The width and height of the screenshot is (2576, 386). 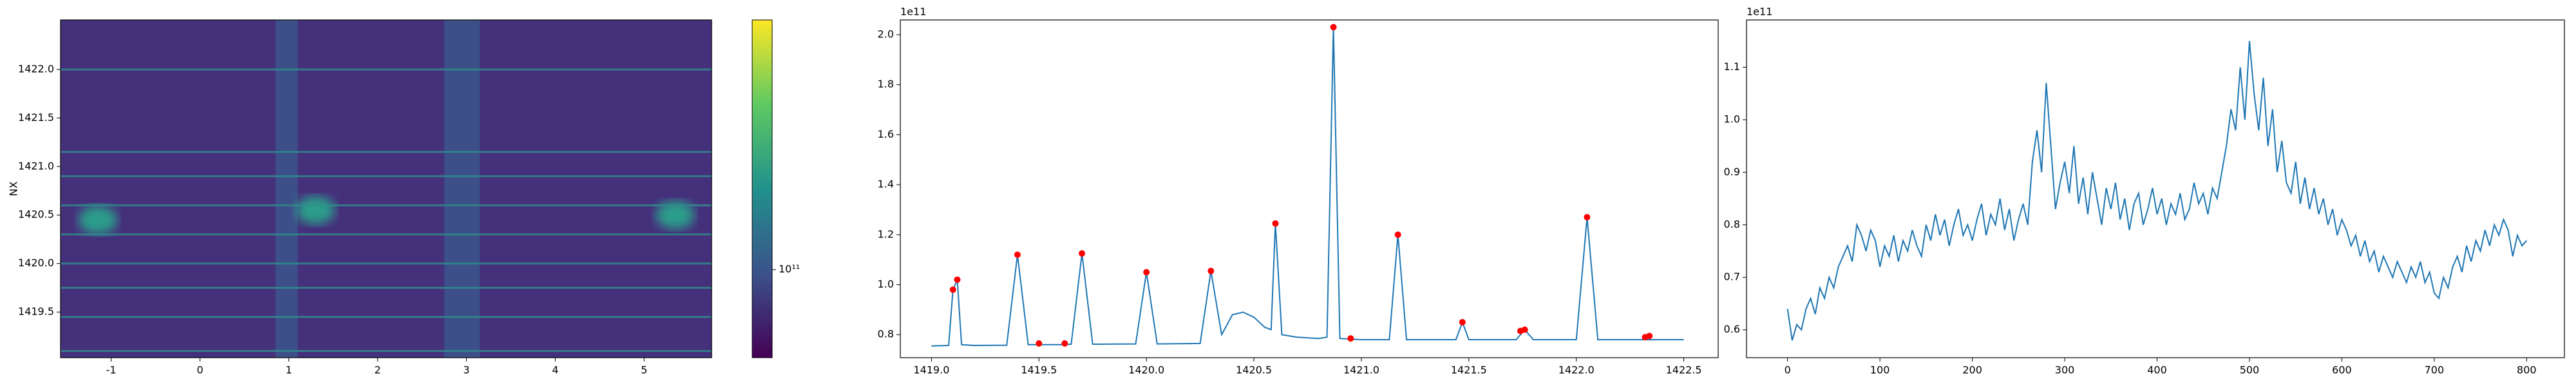 What do you see at coordinates (2435, 370) in the screenshot?
I see `x-tick-label: 700` at bounding box center [2435, 370].